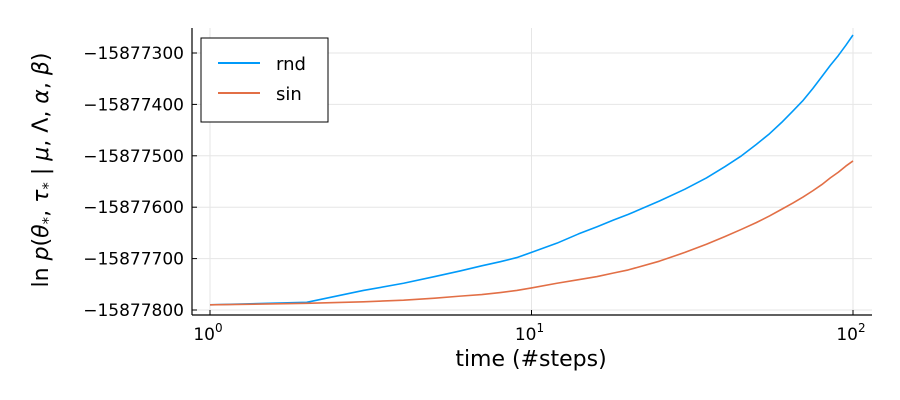  I want to click on legend-label-rnd: rnd, so click(291, 64).